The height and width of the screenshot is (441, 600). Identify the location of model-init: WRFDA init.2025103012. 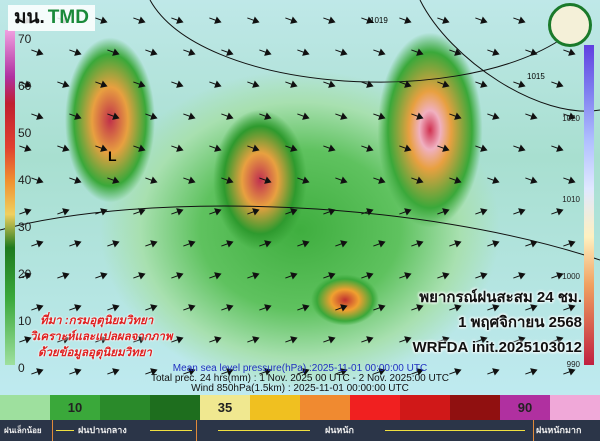
(497, 347).